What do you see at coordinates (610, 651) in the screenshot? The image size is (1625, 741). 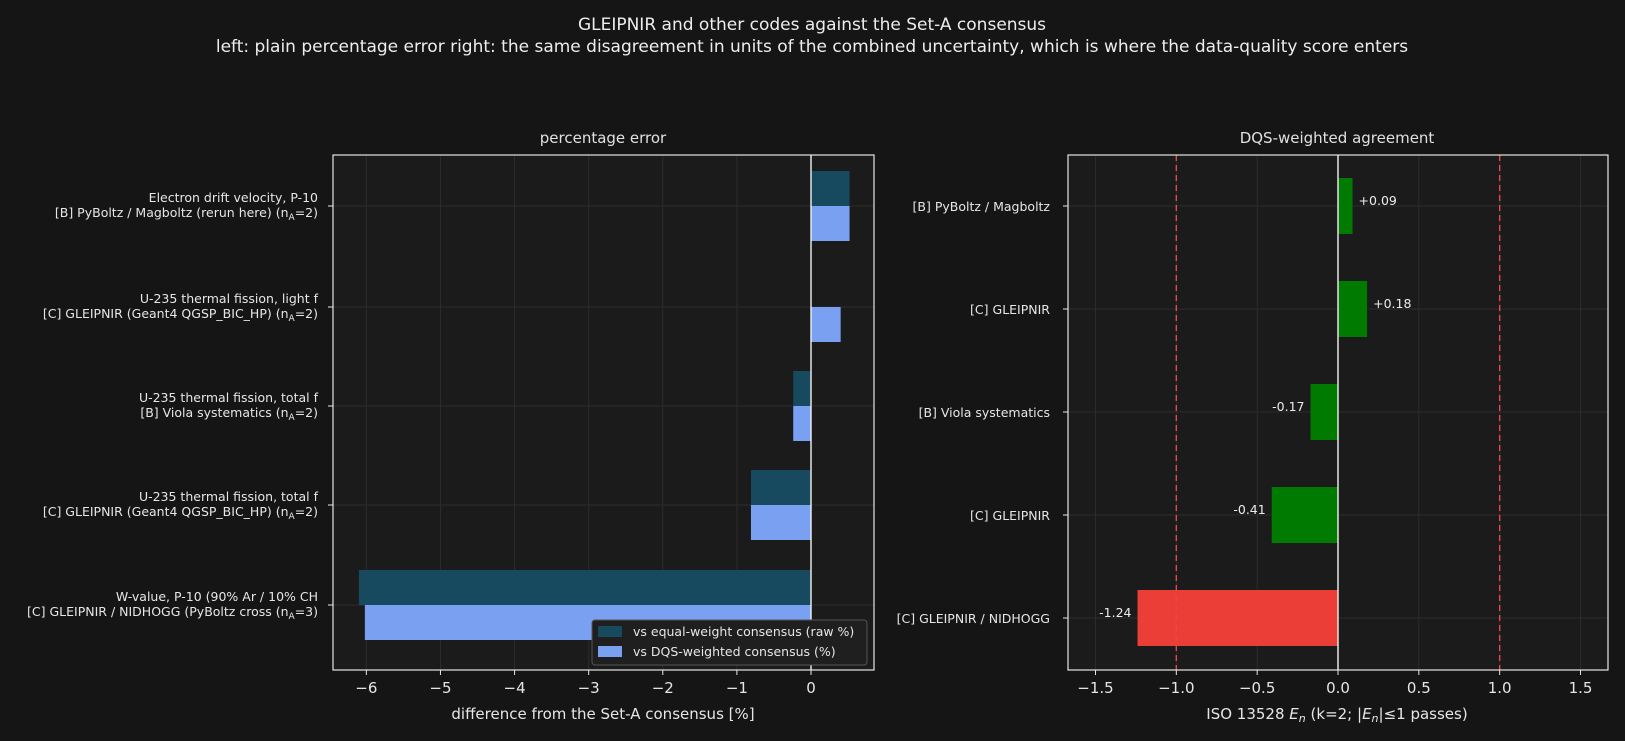 I see `legend-swatch-dqs-weighted` at bounding box center [610, 651].